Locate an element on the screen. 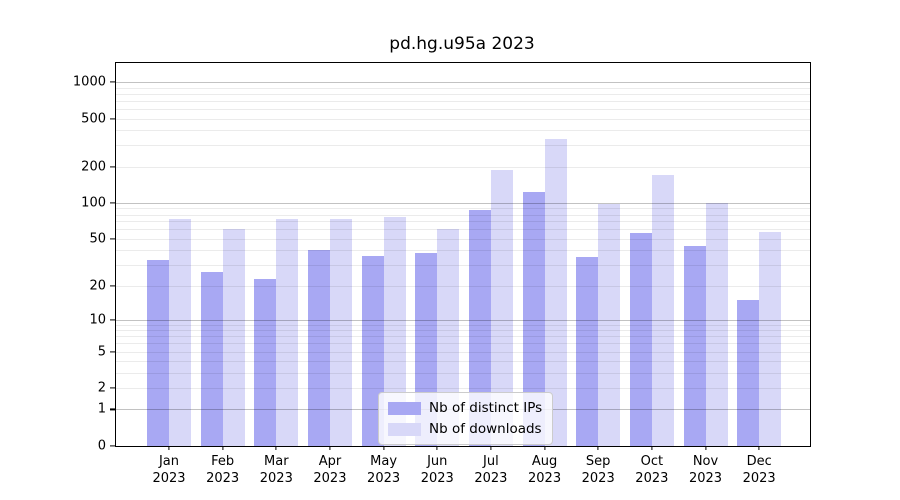 Image resolution: width=900 pixels, height=500 pixels. bar-distinct-ips-nov is located at coordinates (694, 345).